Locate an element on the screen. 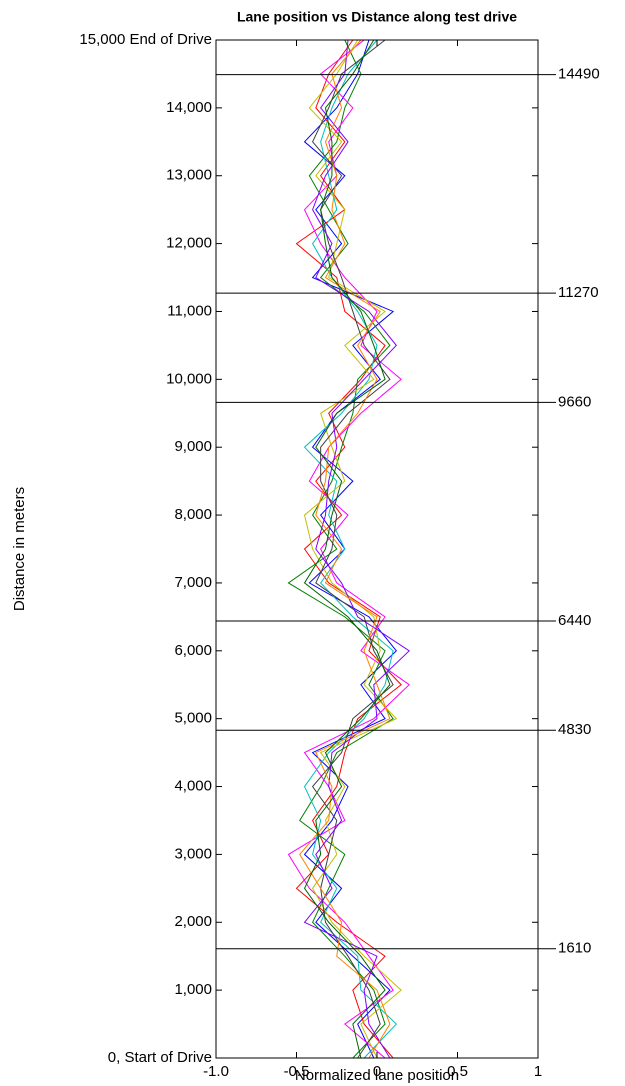 Image resolution: width=625 pixels, height=1086 pixels. y-tick-label: 1,000 is located at coordinates (193, 989).